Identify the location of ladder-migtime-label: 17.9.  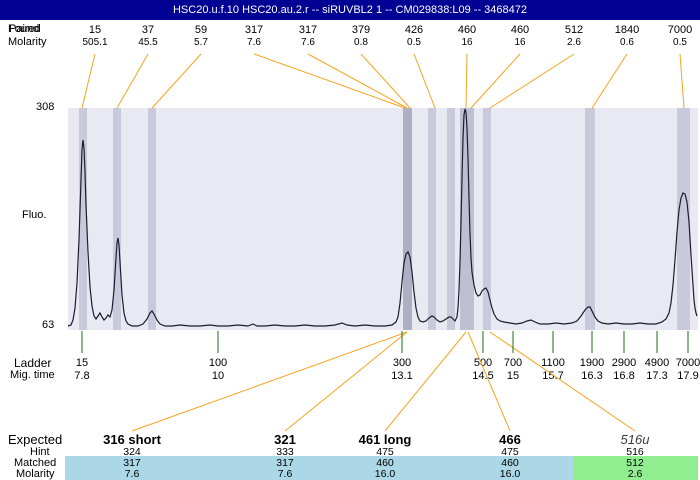
(688, 376).